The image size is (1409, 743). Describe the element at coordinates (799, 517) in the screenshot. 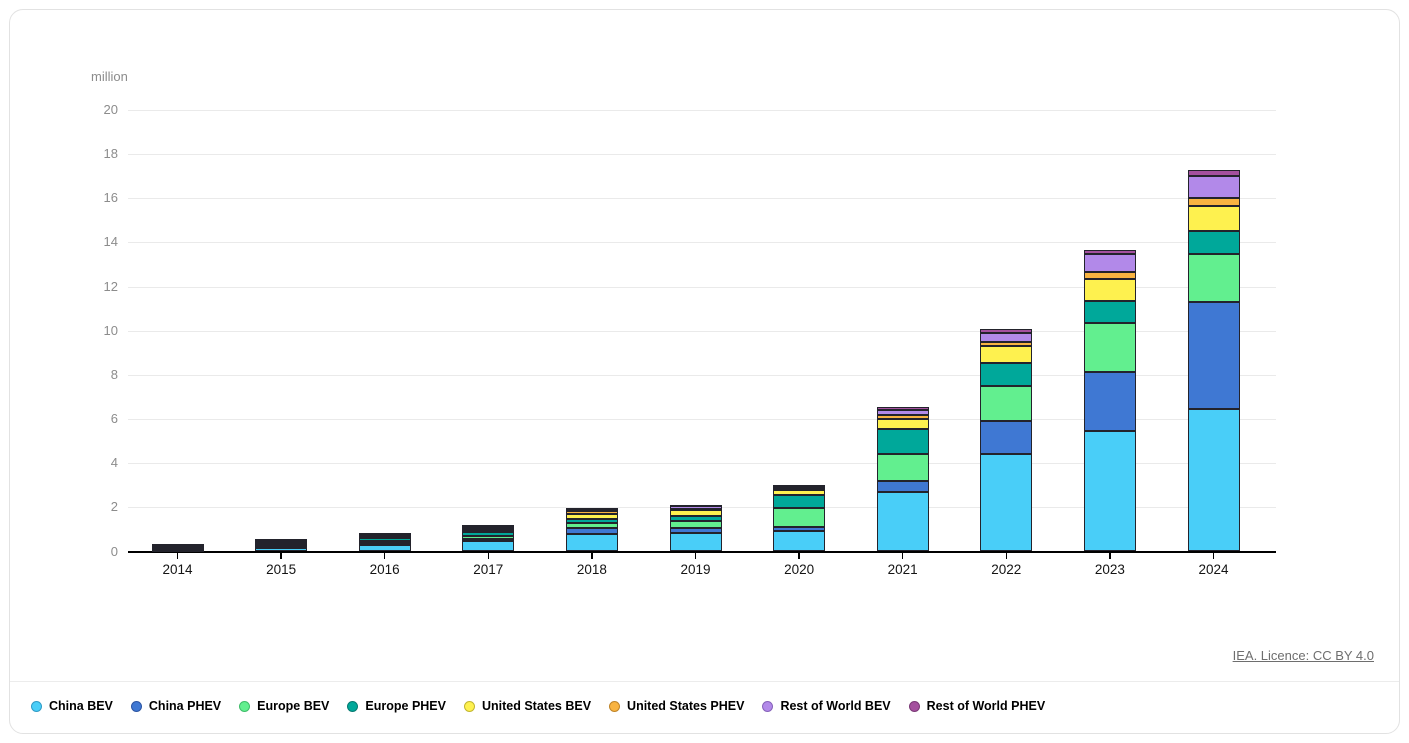

I see `bar-segment-2020-europe-bev` at that location.